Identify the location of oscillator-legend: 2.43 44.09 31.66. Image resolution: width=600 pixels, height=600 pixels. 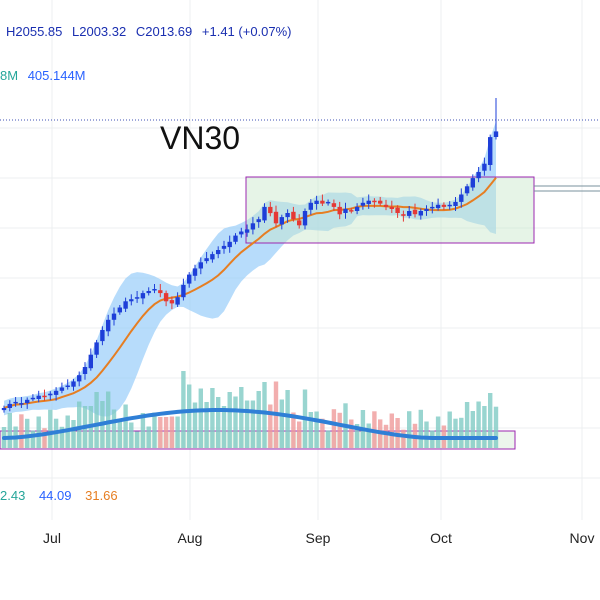
(64, 495).